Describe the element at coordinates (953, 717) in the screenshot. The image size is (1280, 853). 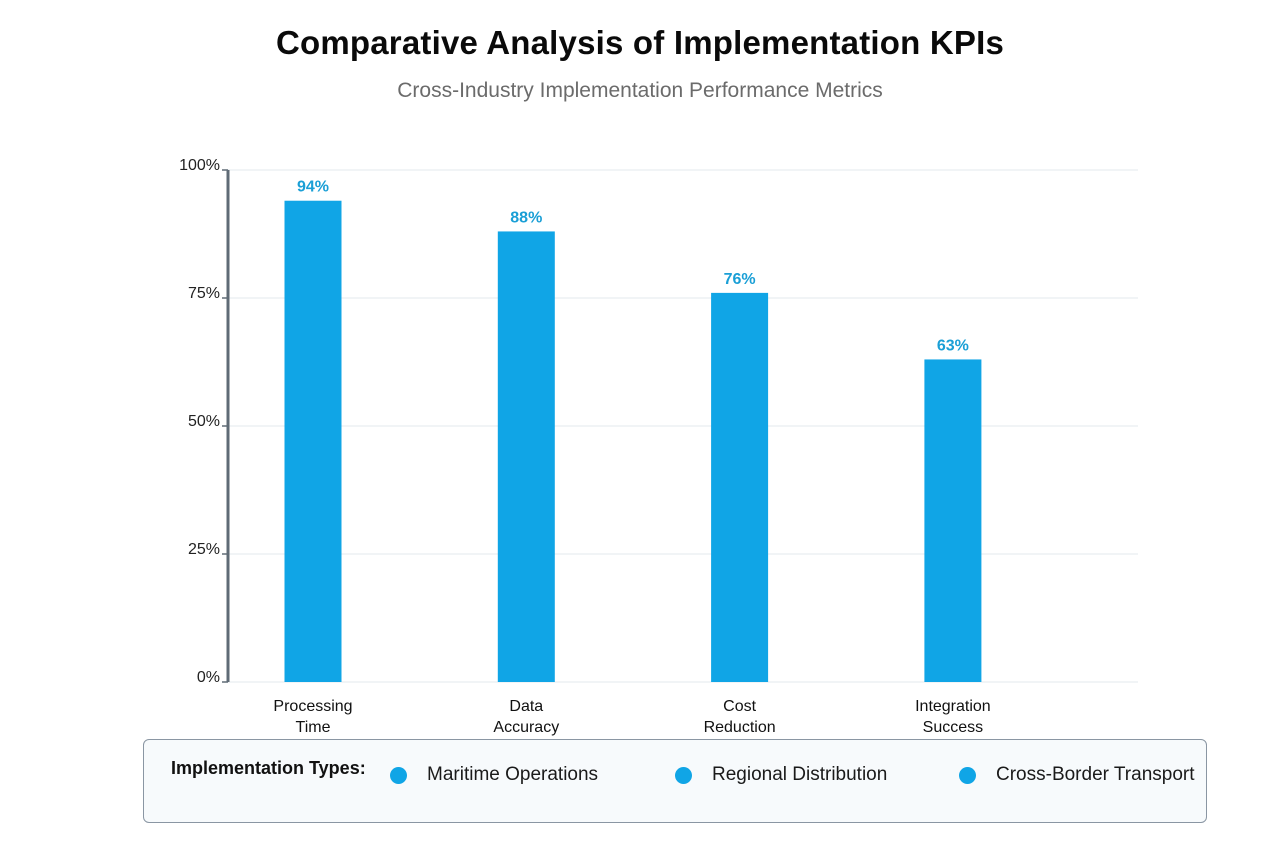
I see `x-tick-label: Integration Success` at that location.